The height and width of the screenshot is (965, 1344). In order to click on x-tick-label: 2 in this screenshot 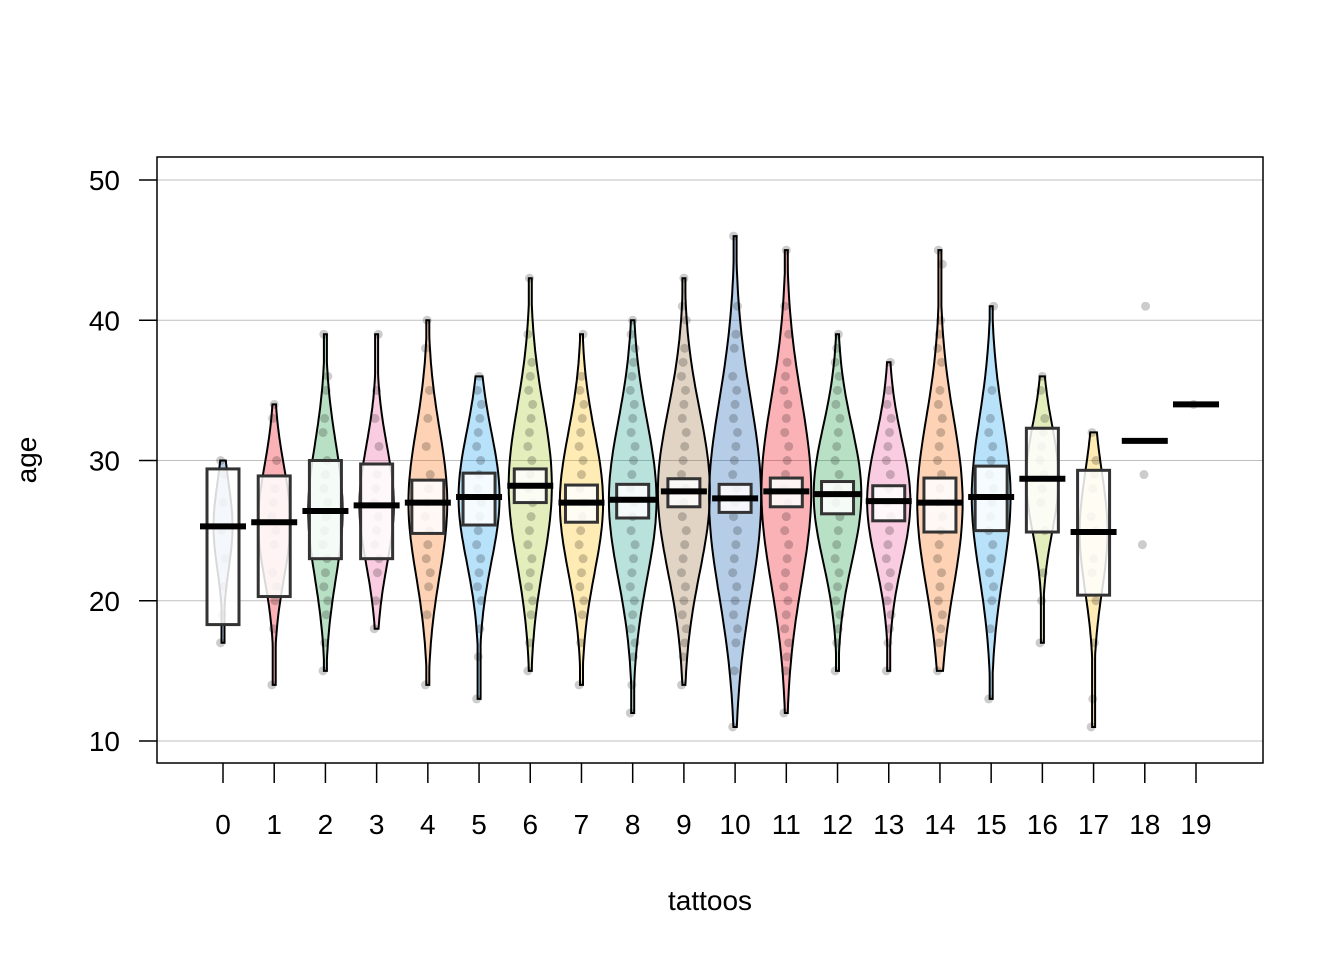, I will do `click(326, 824)`.